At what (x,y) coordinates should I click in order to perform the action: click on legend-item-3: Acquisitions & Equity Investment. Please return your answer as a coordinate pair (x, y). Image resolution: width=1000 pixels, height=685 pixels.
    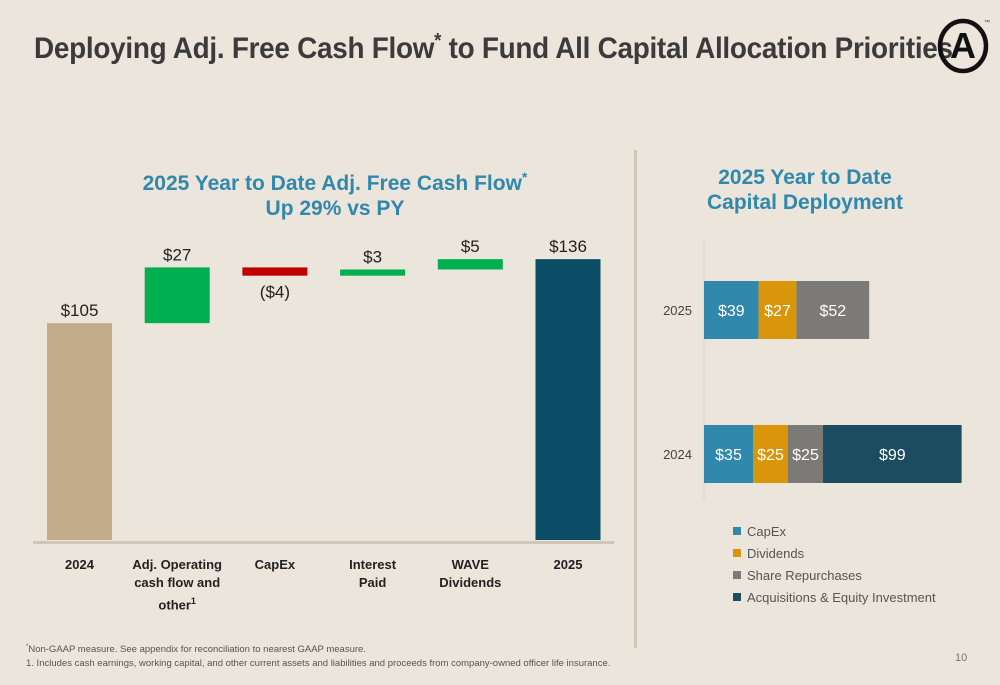
    Looking at the image, I should click on (834, 597).